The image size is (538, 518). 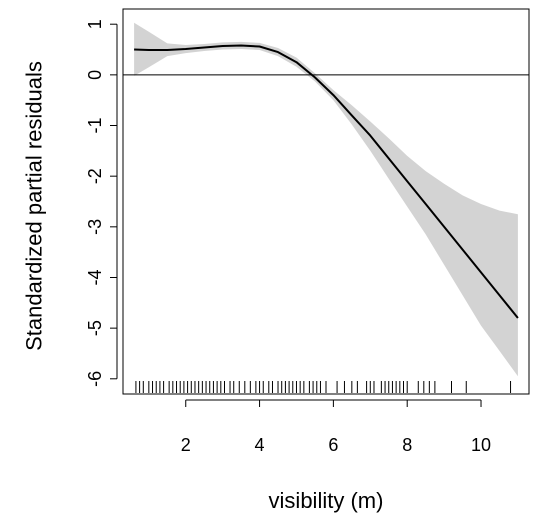 What do you see at coordinates (336, 427) in the screenshot?
I see `x-axis: 2 4 6 8 10` at bounding box center [336, 427].